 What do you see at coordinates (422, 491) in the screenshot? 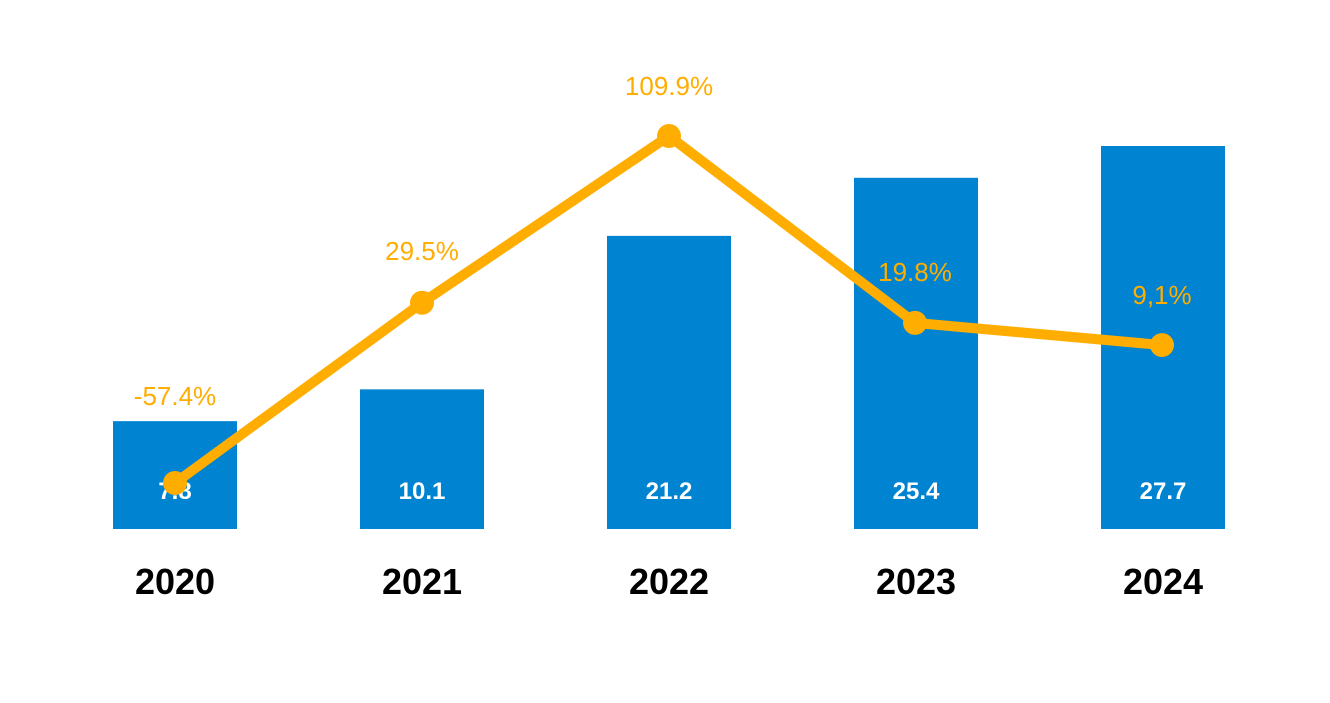
I see `bar-value-label-2021: 10.1` at bounding box center [422, 491].